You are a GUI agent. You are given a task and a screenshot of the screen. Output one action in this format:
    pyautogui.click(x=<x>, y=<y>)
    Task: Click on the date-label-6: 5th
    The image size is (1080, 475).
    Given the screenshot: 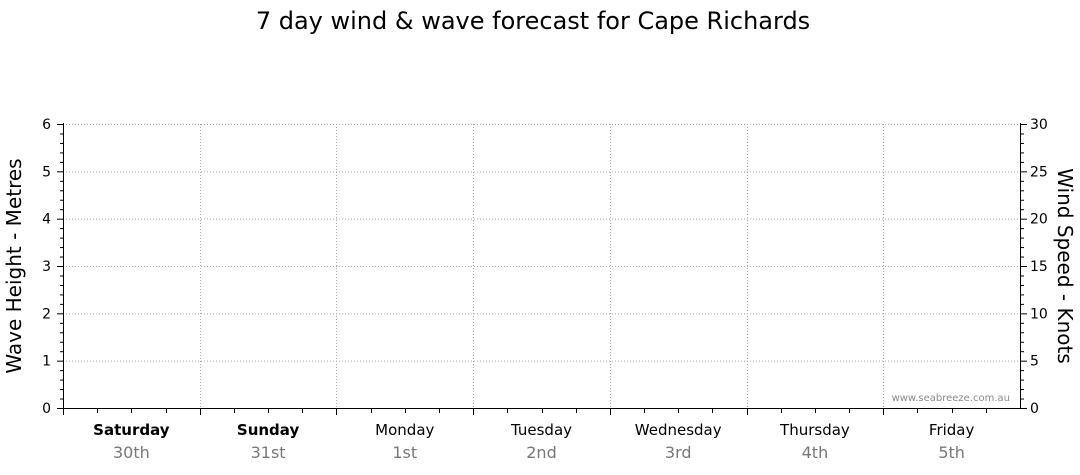 What is the action you would take?
    pyautogui.click(x=951, y=452)
    